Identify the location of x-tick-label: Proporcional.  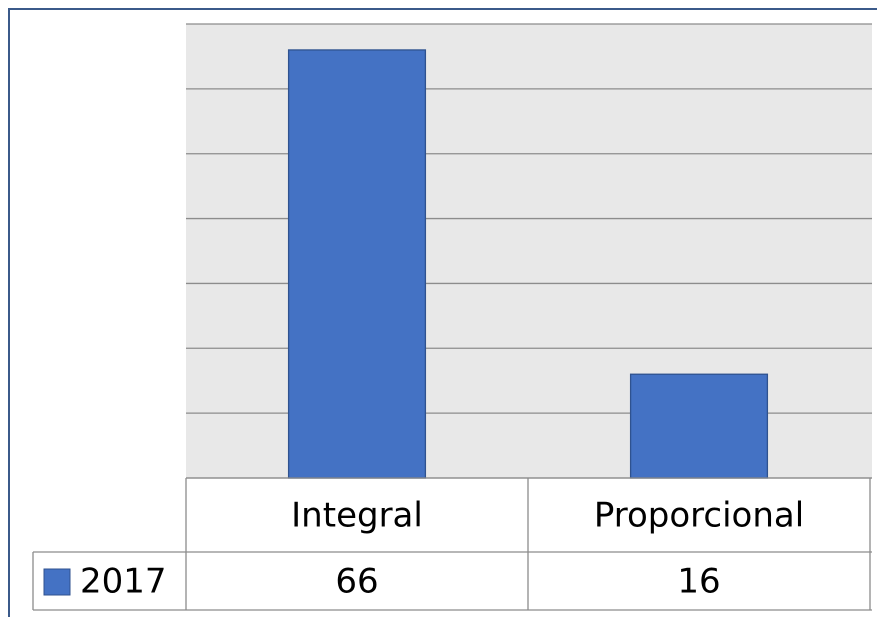
(699, 516).